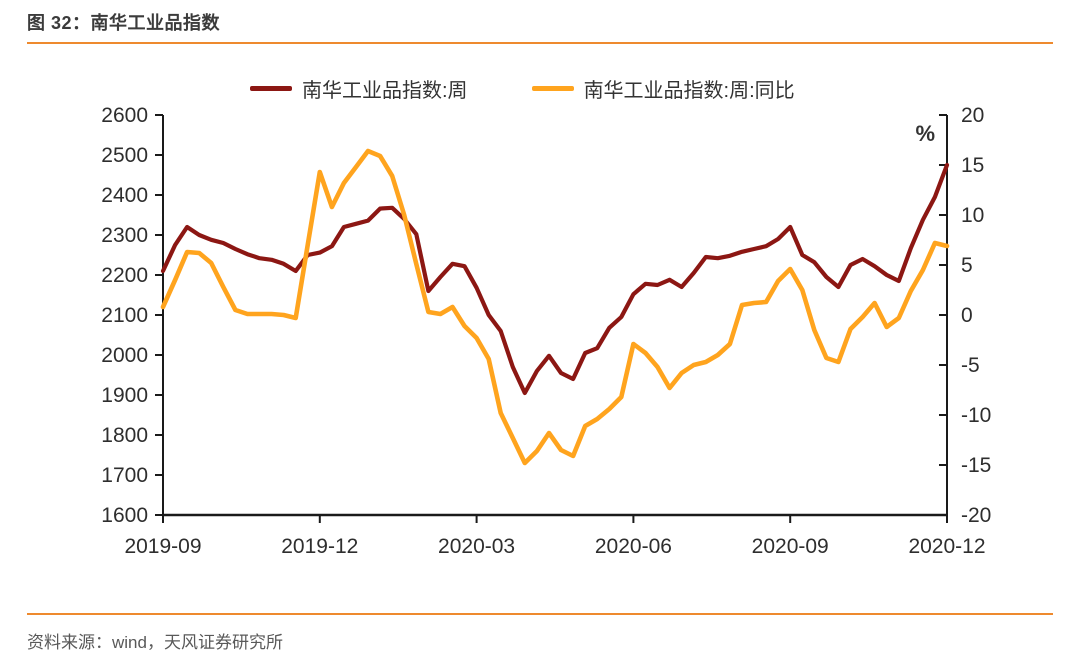 Image resolution: width=1080 pixels, height=659 pixels. I want to click on legend-label-yoy: 南华工业品指数:周:同比, so click(689, 91).